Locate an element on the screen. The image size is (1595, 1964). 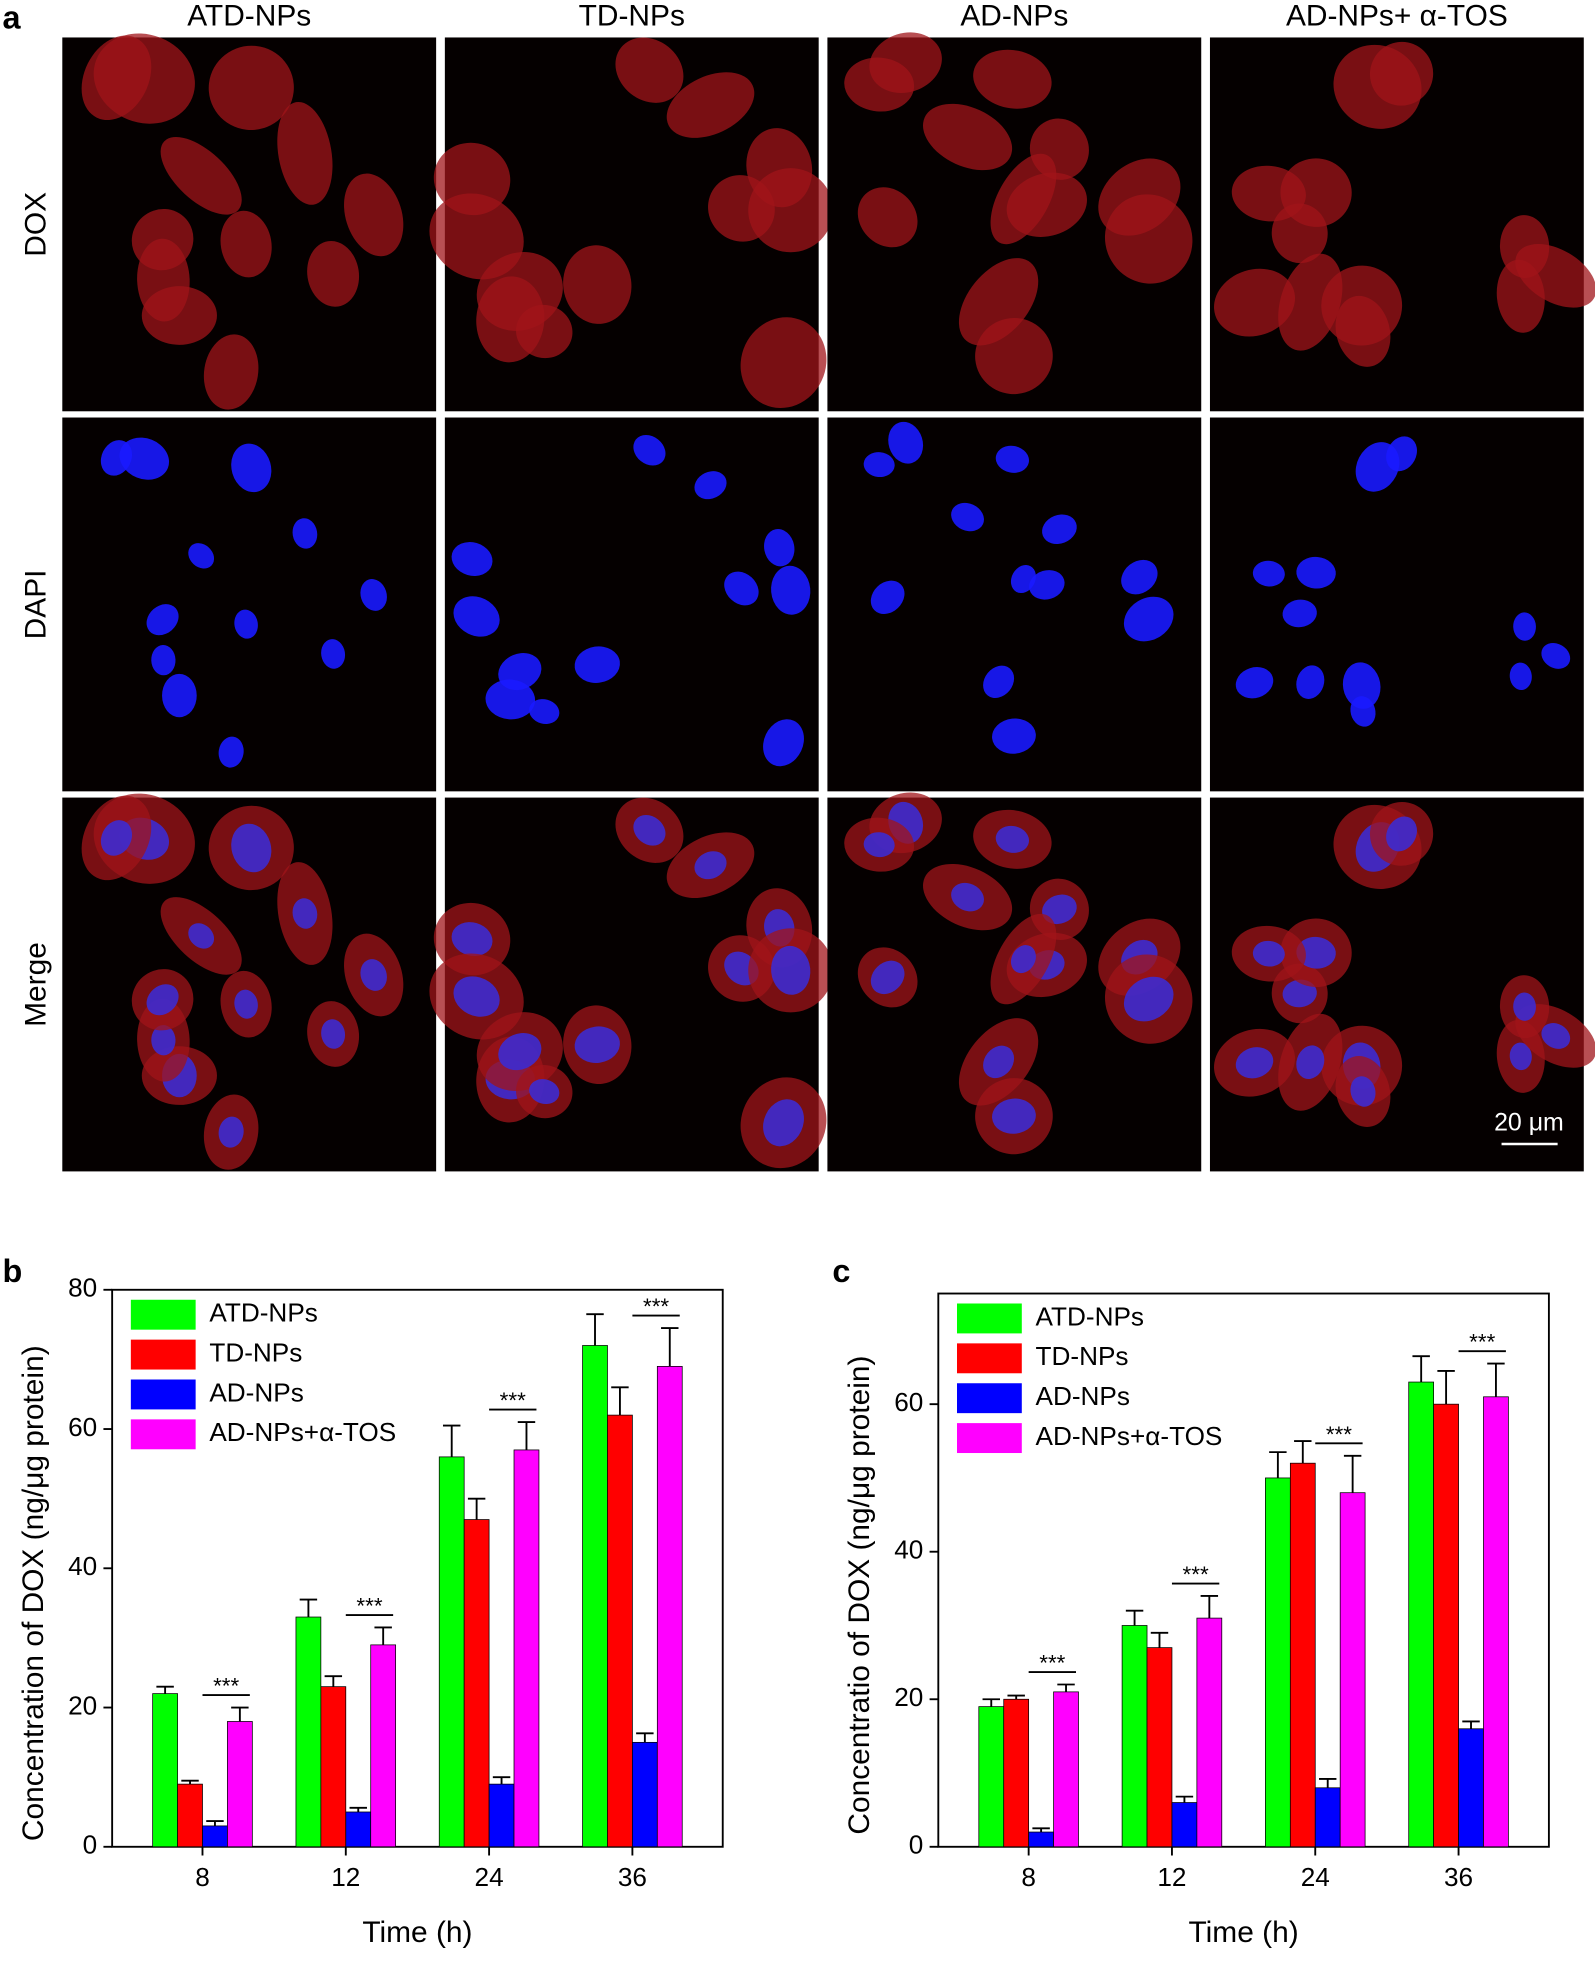
column-title: TD-NPs is located at coordinates (632, 16).